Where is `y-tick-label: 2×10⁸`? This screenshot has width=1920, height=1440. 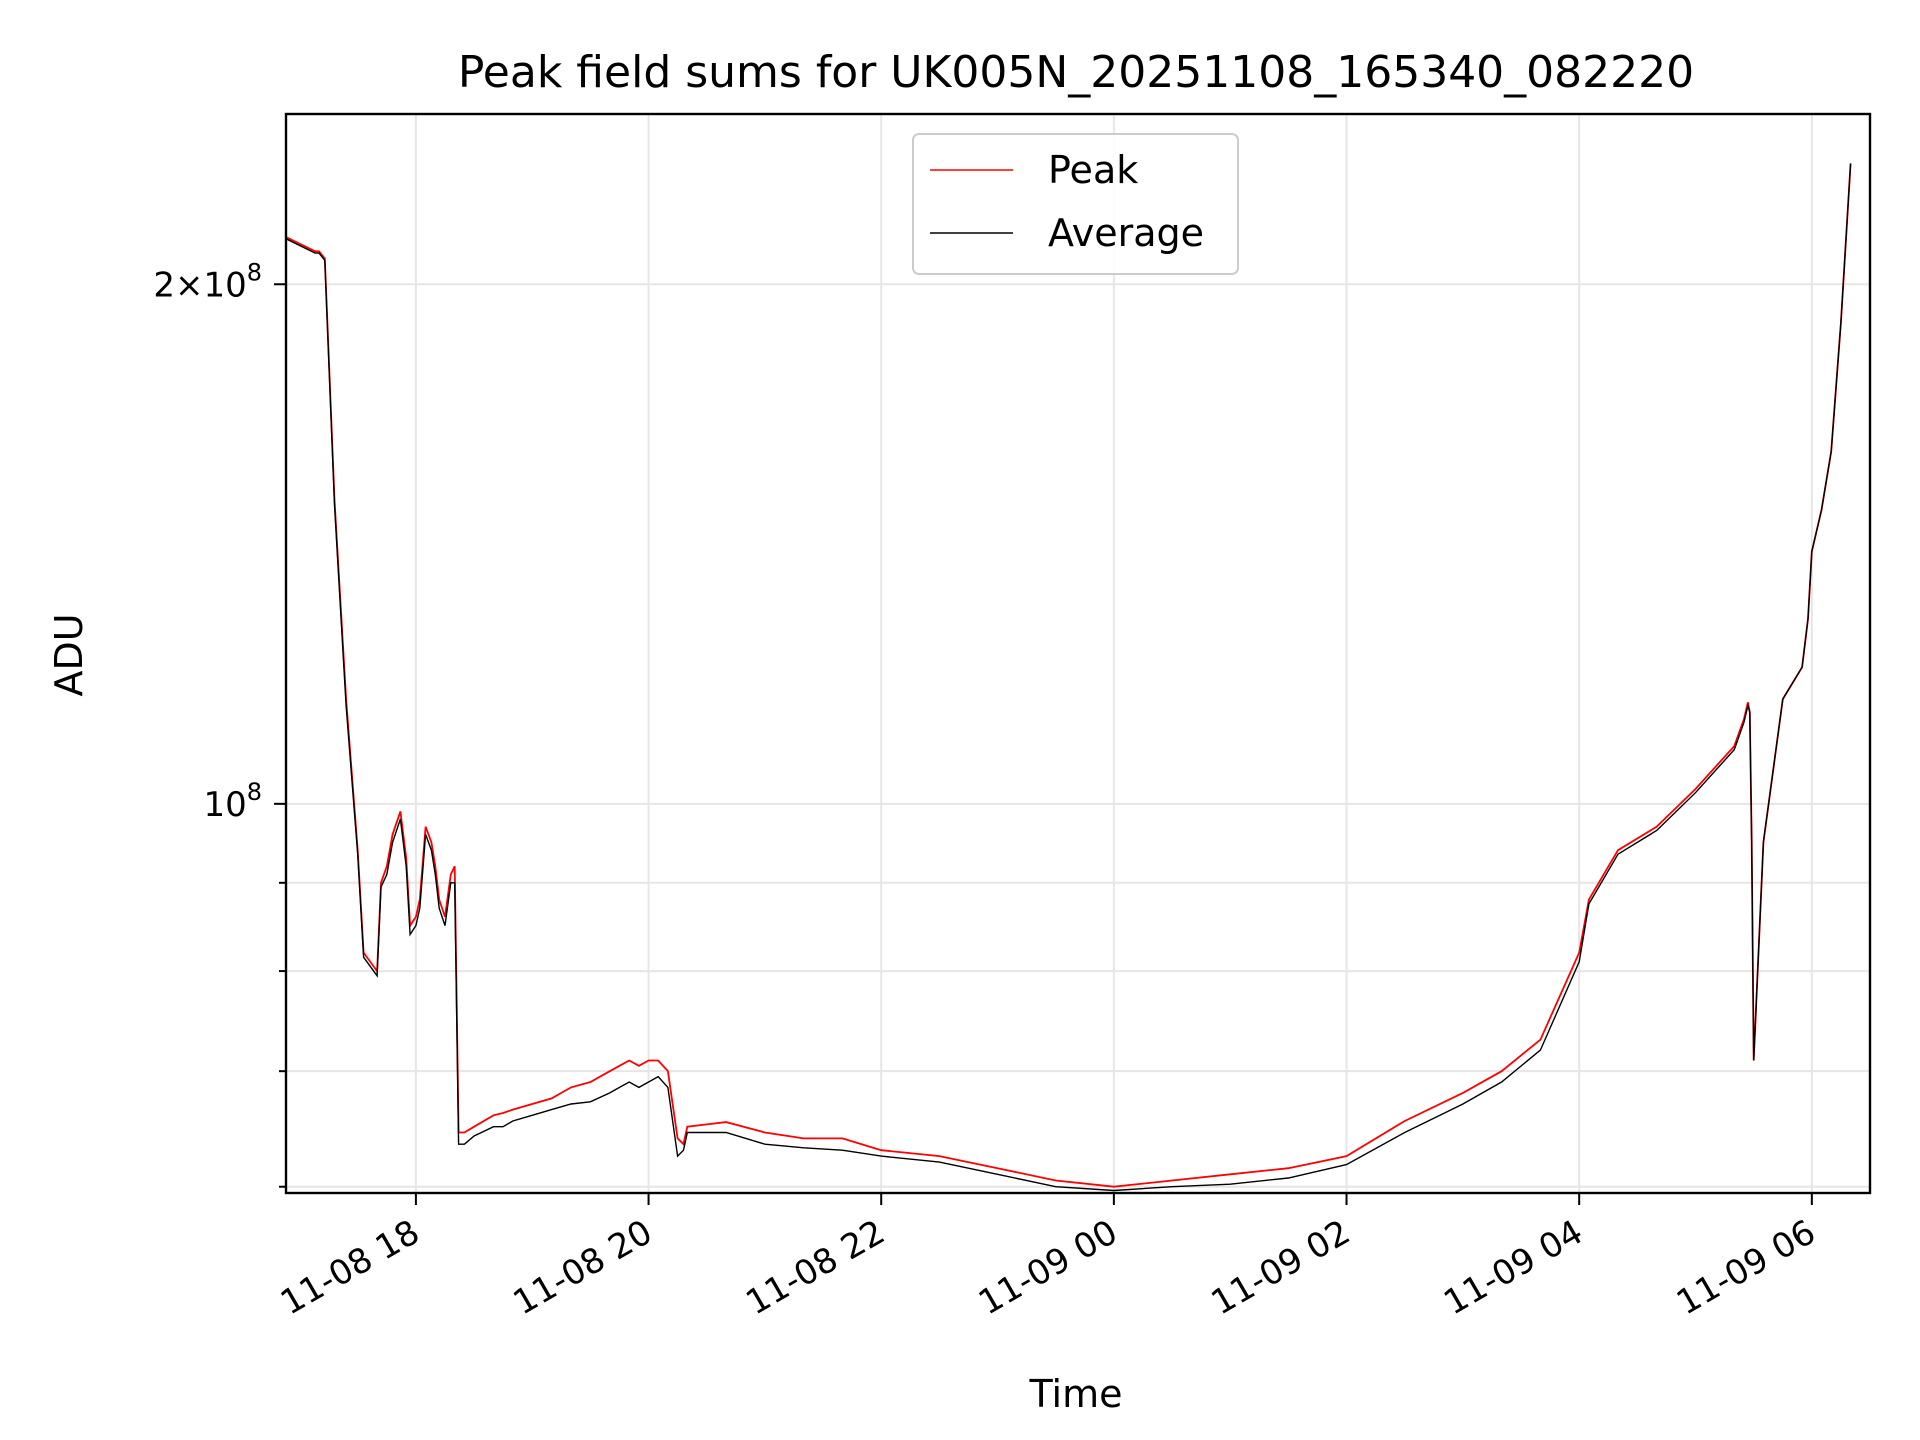 y-tick-label: 2×10⁸ is located at coordinates (207, 281).